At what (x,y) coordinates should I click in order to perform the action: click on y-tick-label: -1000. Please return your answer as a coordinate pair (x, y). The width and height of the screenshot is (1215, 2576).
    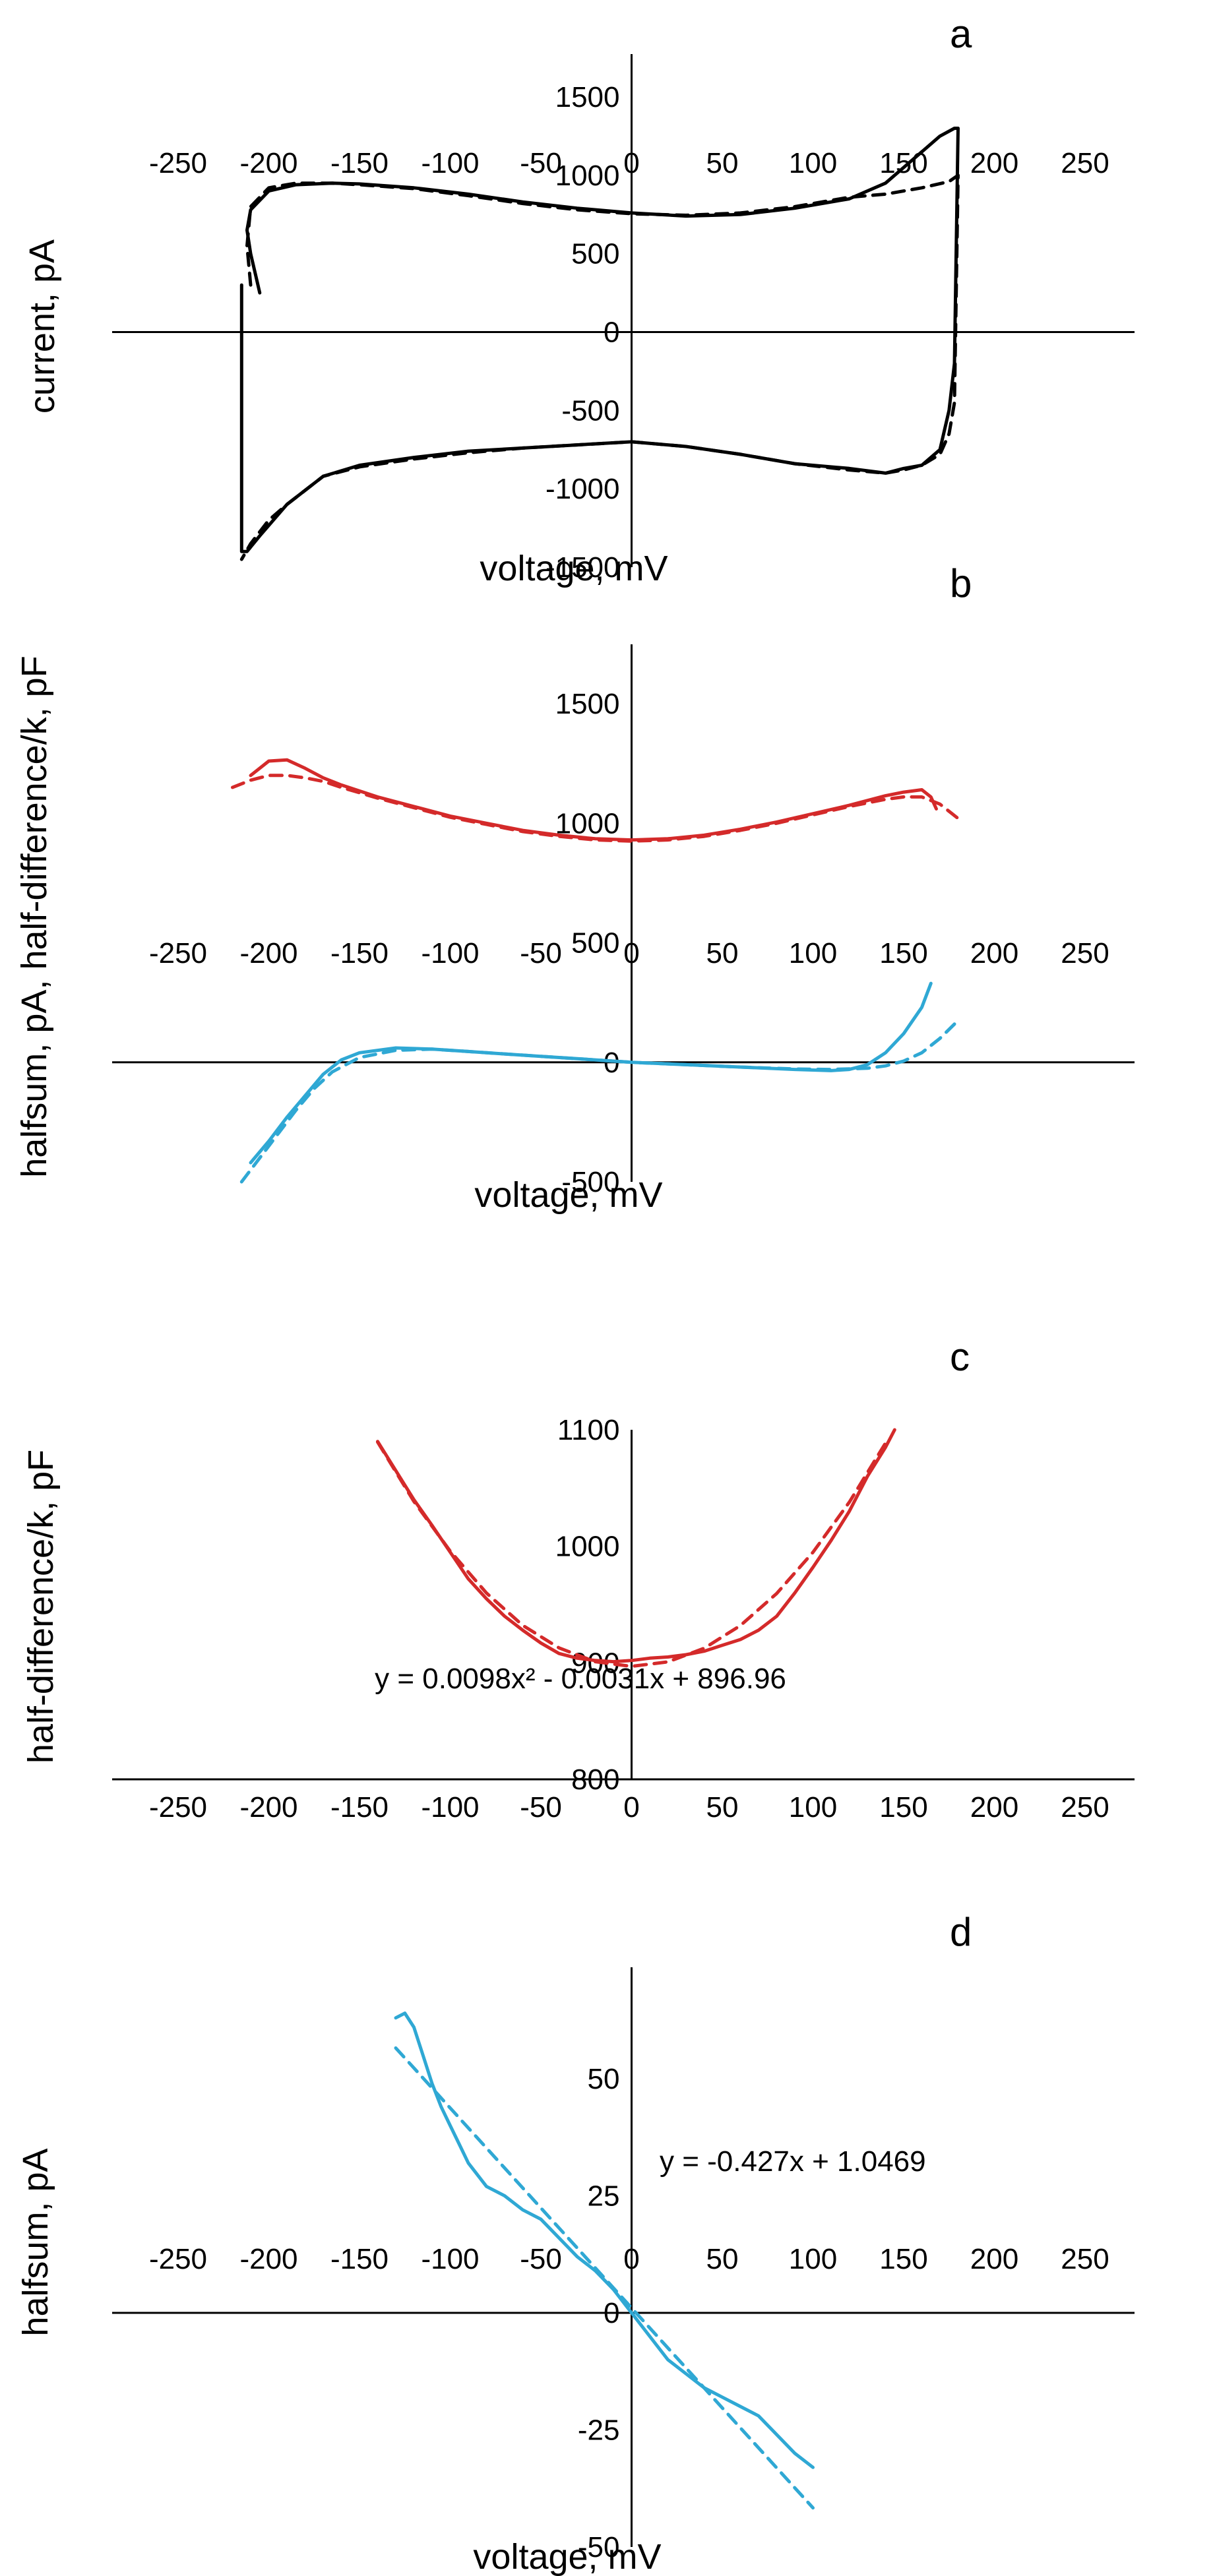
    Looking at the image, I should click on (582, 489).